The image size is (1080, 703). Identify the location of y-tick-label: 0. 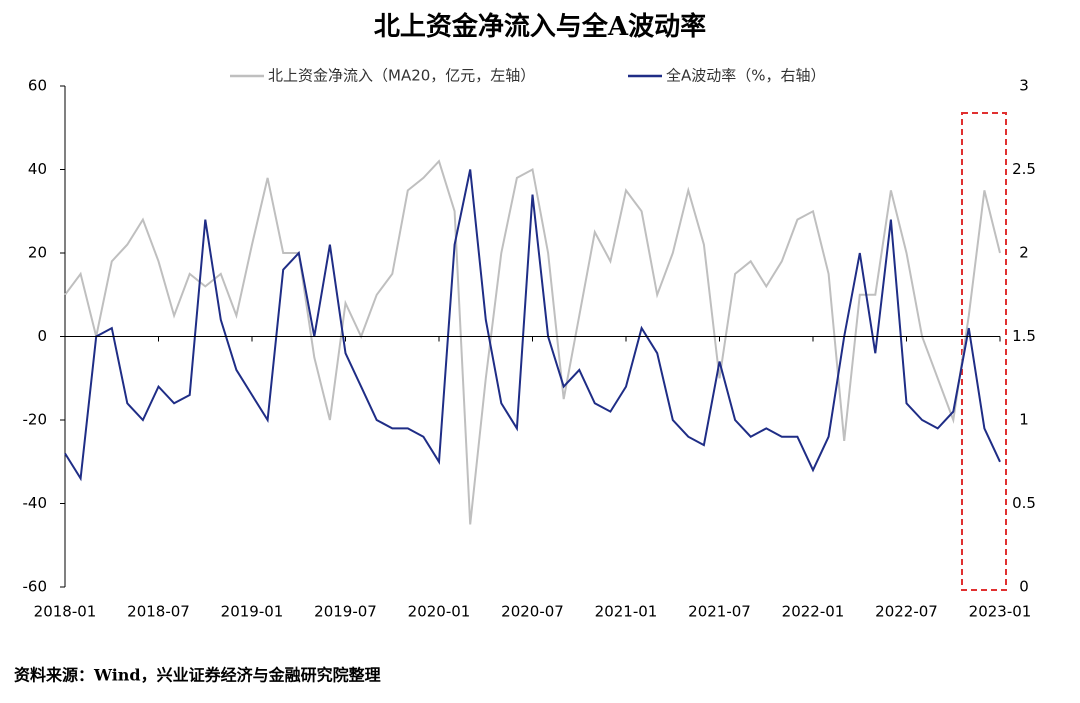
(42, 336).